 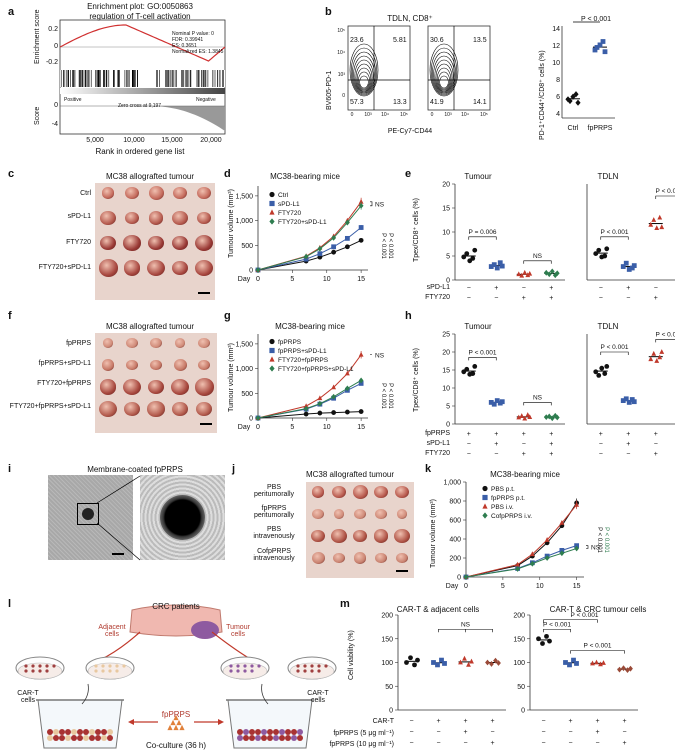 What do you see at coordinates (361, 427) in the screenshot?
I see `growth-xtick: 15` at bounding box center [361, 427].